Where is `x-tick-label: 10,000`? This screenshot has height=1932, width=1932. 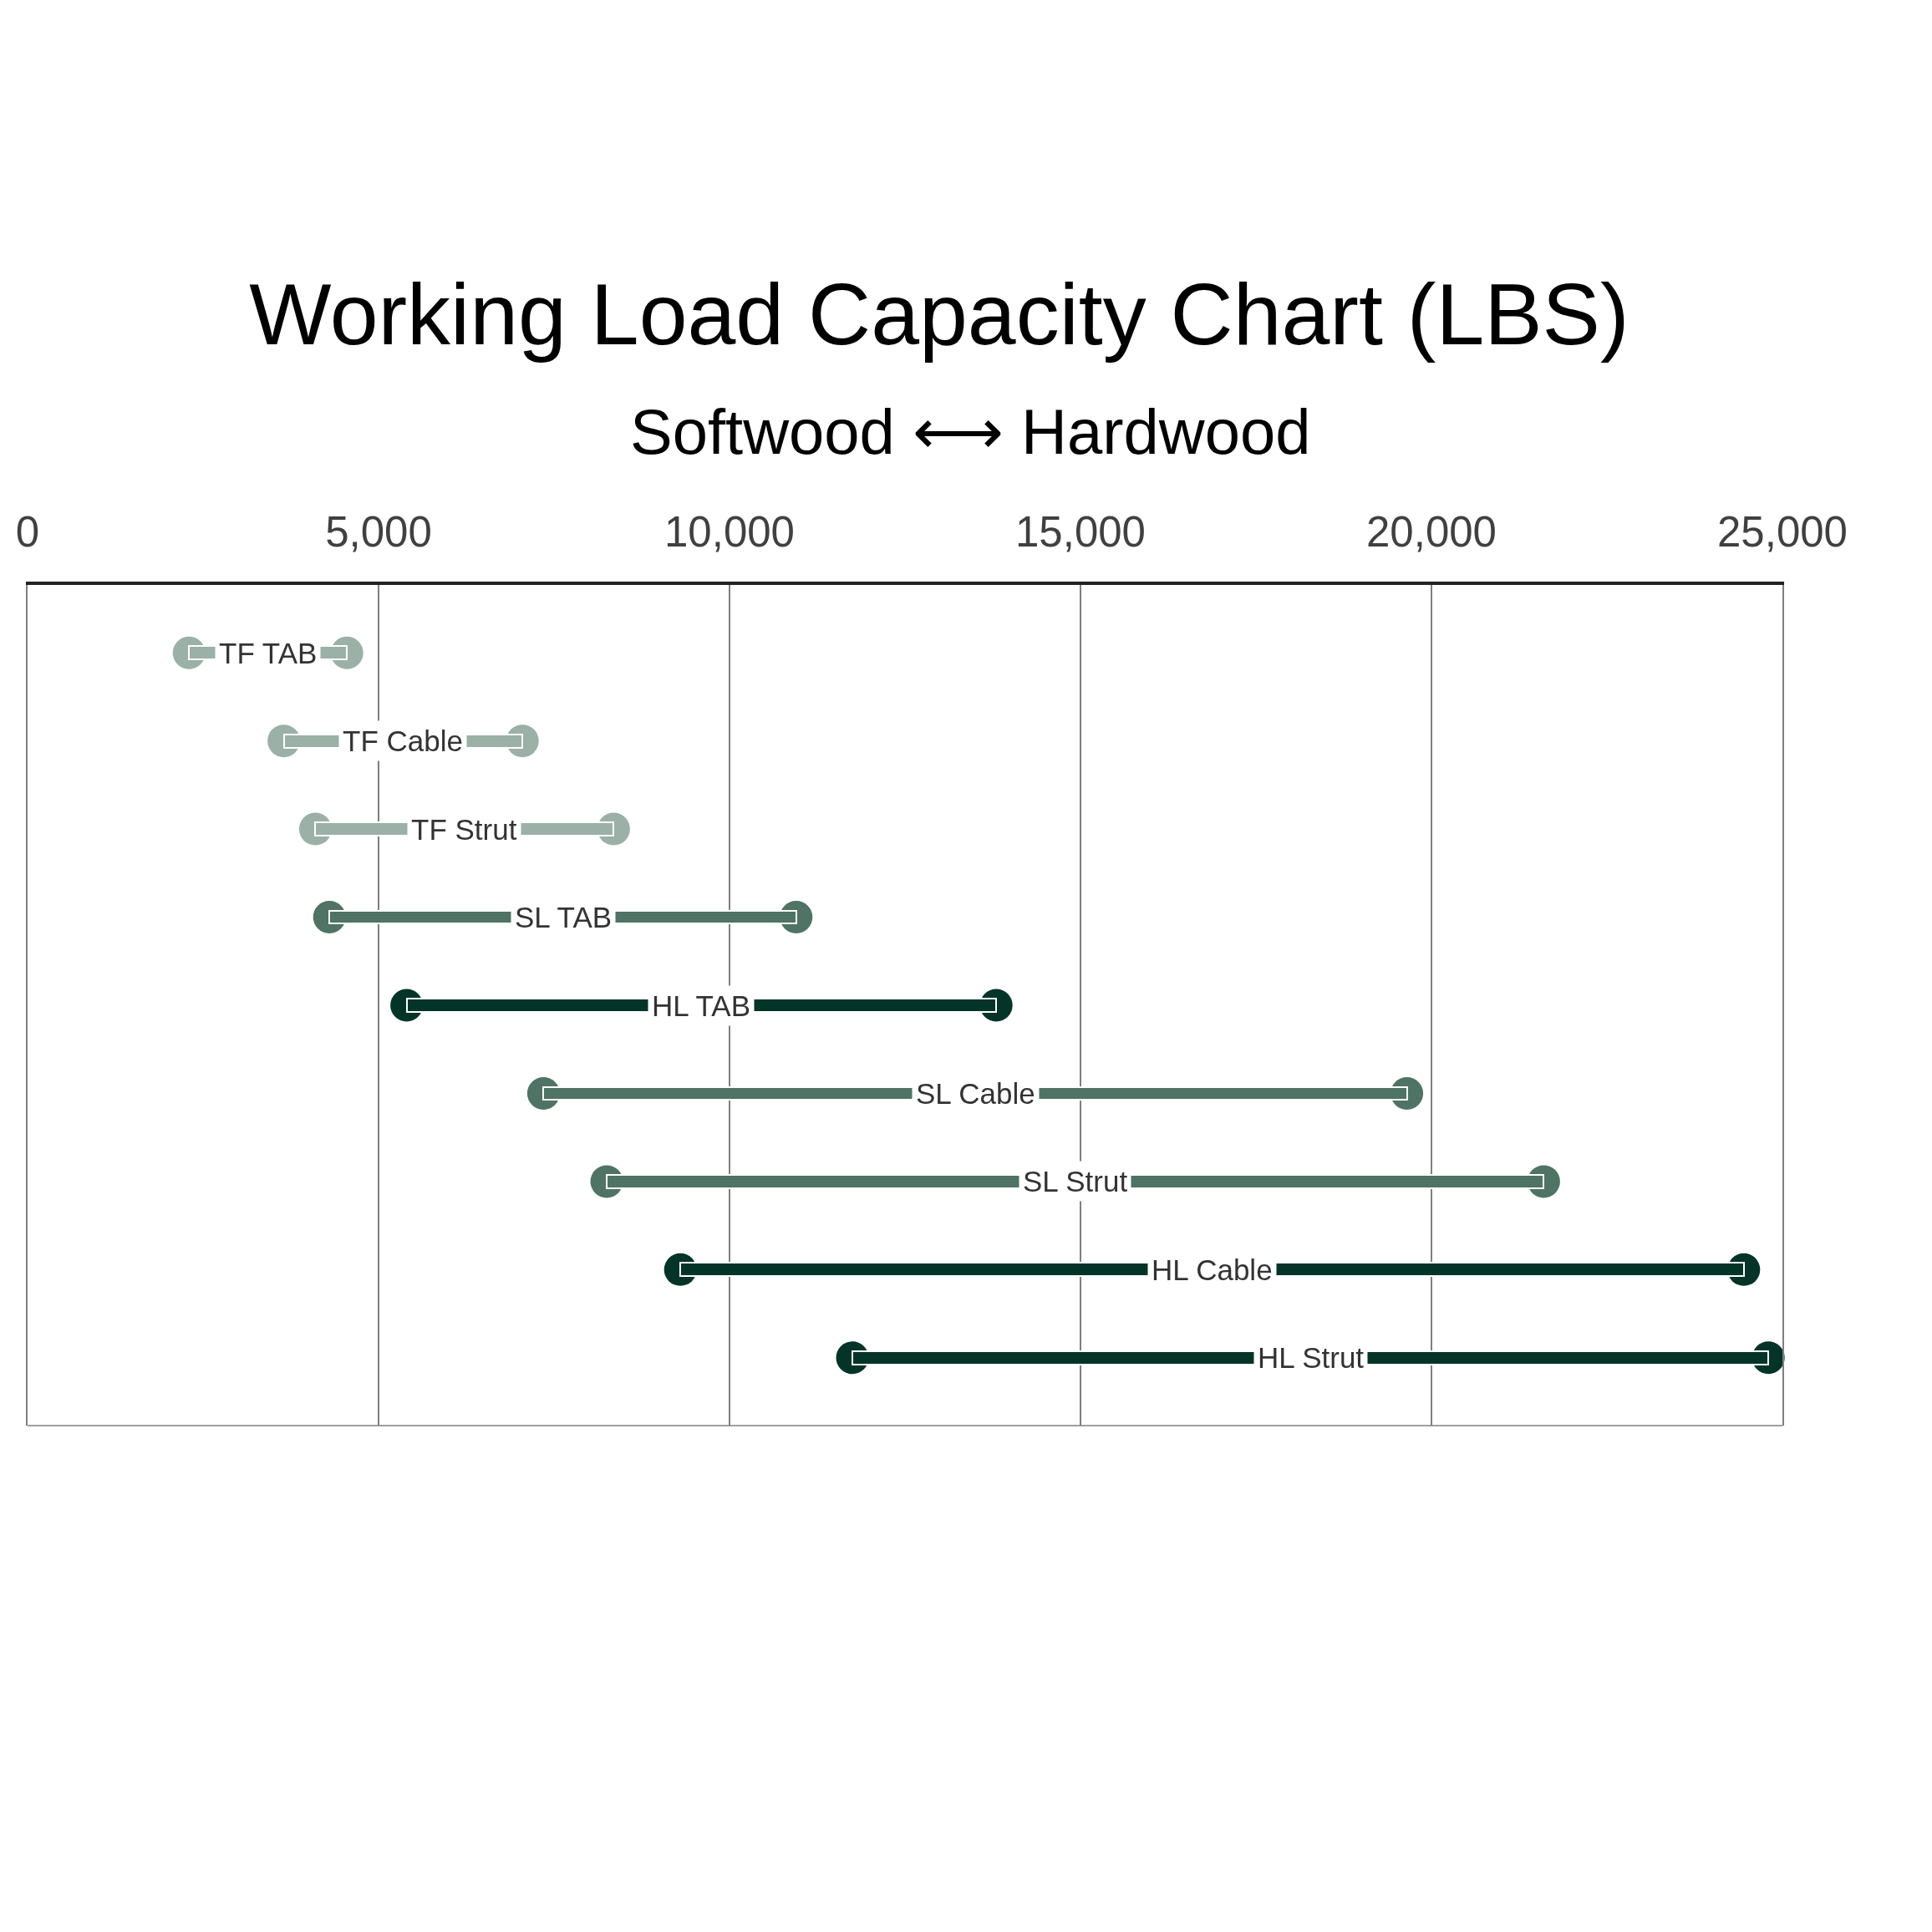
x-tick-label: 10,000 is located at coordinates (729, 531).